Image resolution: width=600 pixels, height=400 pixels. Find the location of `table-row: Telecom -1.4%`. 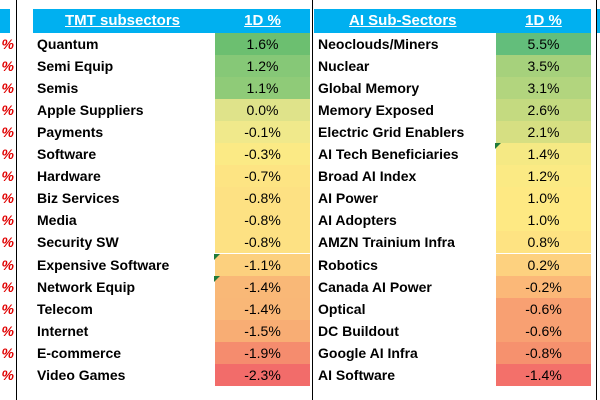

table-row: Telecom -1.4% is located at coordinates (171, 308).